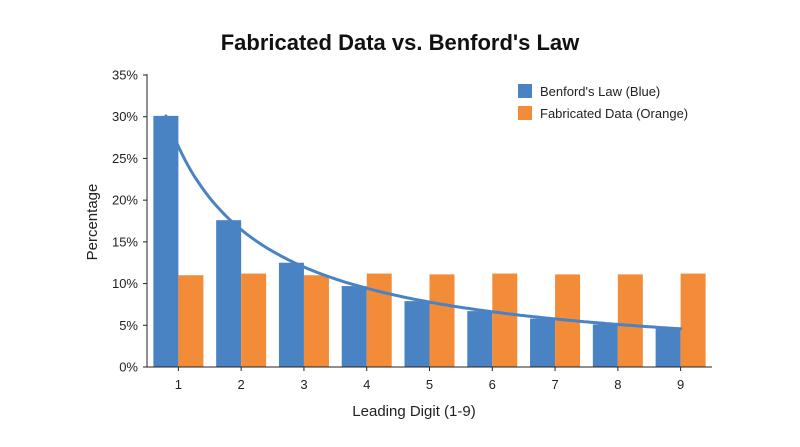 The width and height of the screenshot is (800, 447). What do you see at coordinates (366, 384) in the screenshot?
I see `x-tick-label: 4` at bounding box center [366, 384].